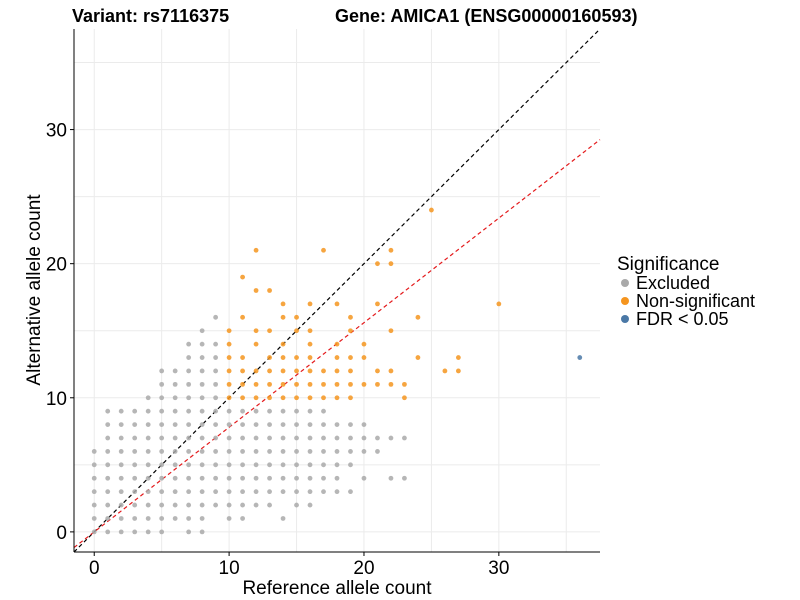 The width and height of the screenshot is (800, 600). I want to click on series-excluded, so click(249, 424).